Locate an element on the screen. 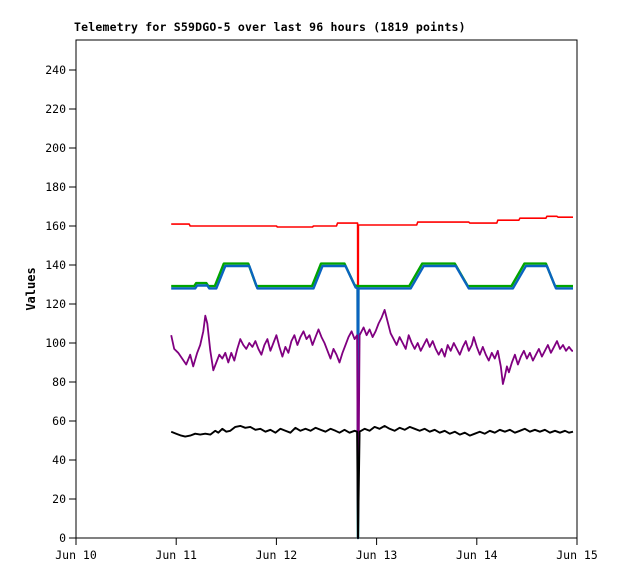  x-tick-label: Jun 14 is located at coordinates (477, 555).